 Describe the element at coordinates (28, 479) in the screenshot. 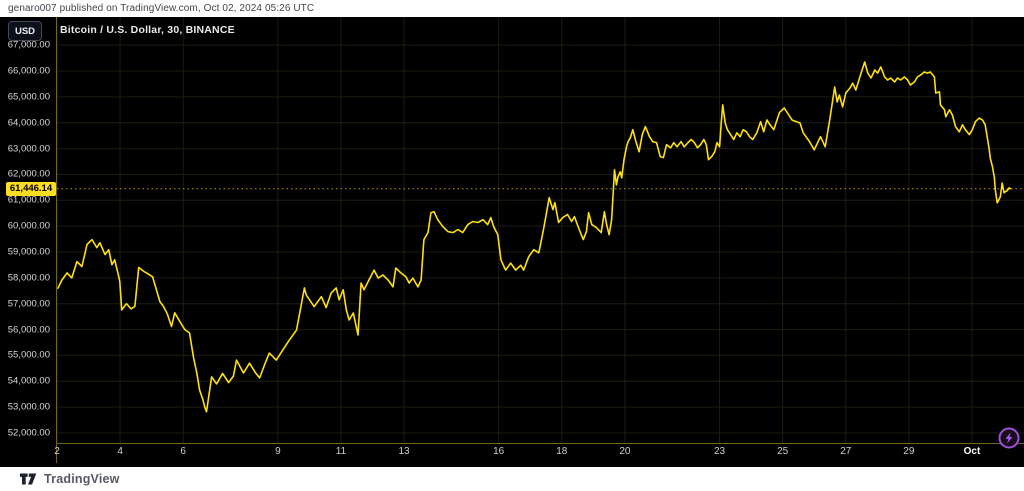

I see `tradingview-logo-icon` at that location.